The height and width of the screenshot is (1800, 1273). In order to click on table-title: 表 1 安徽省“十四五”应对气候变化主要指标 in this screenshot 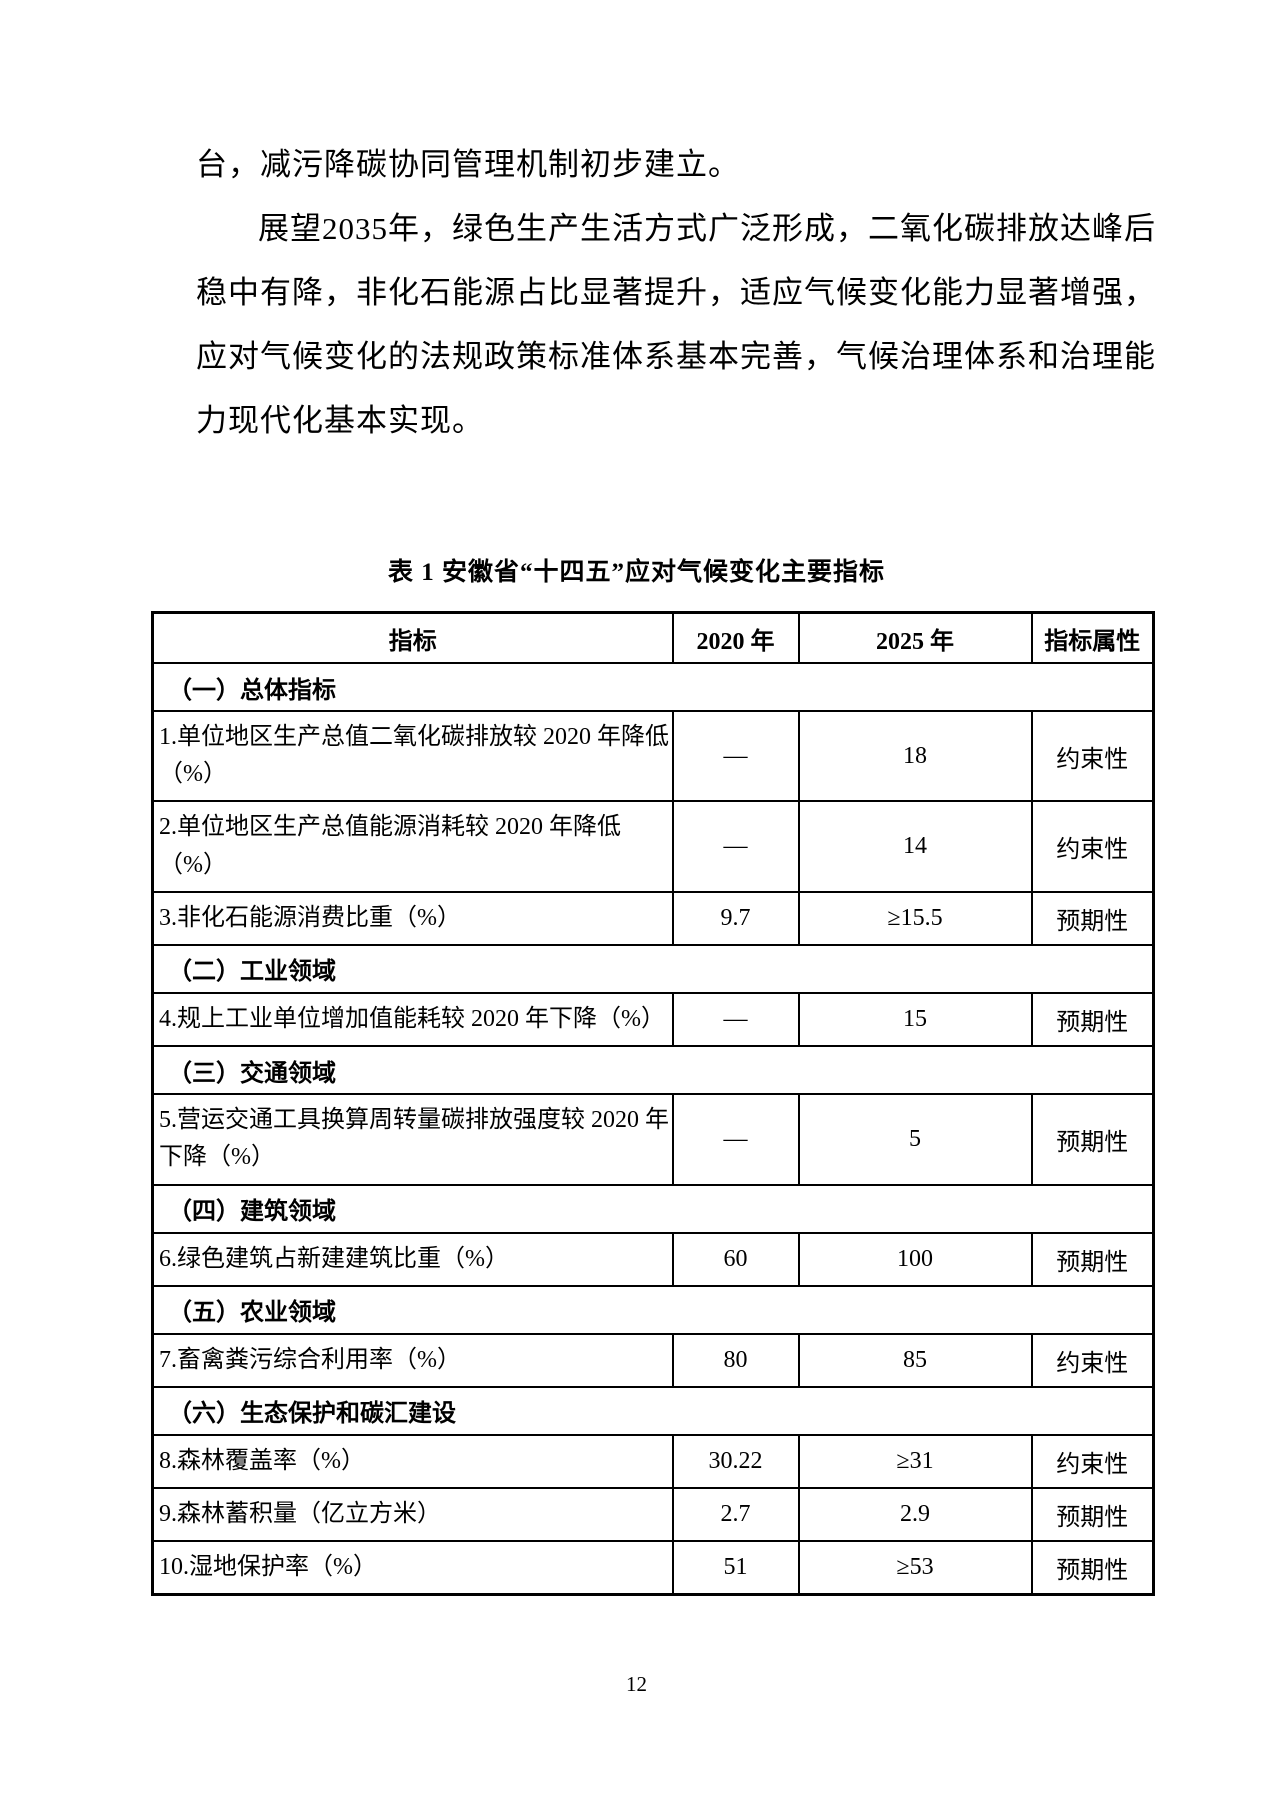, I will do `click(636, 572)`.